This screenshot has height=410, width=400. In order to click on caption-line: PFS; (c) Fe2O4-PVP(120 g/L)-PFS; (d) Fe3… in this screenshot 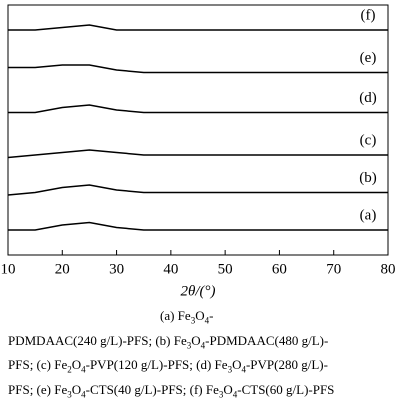, I will do `click(168, 366)`.